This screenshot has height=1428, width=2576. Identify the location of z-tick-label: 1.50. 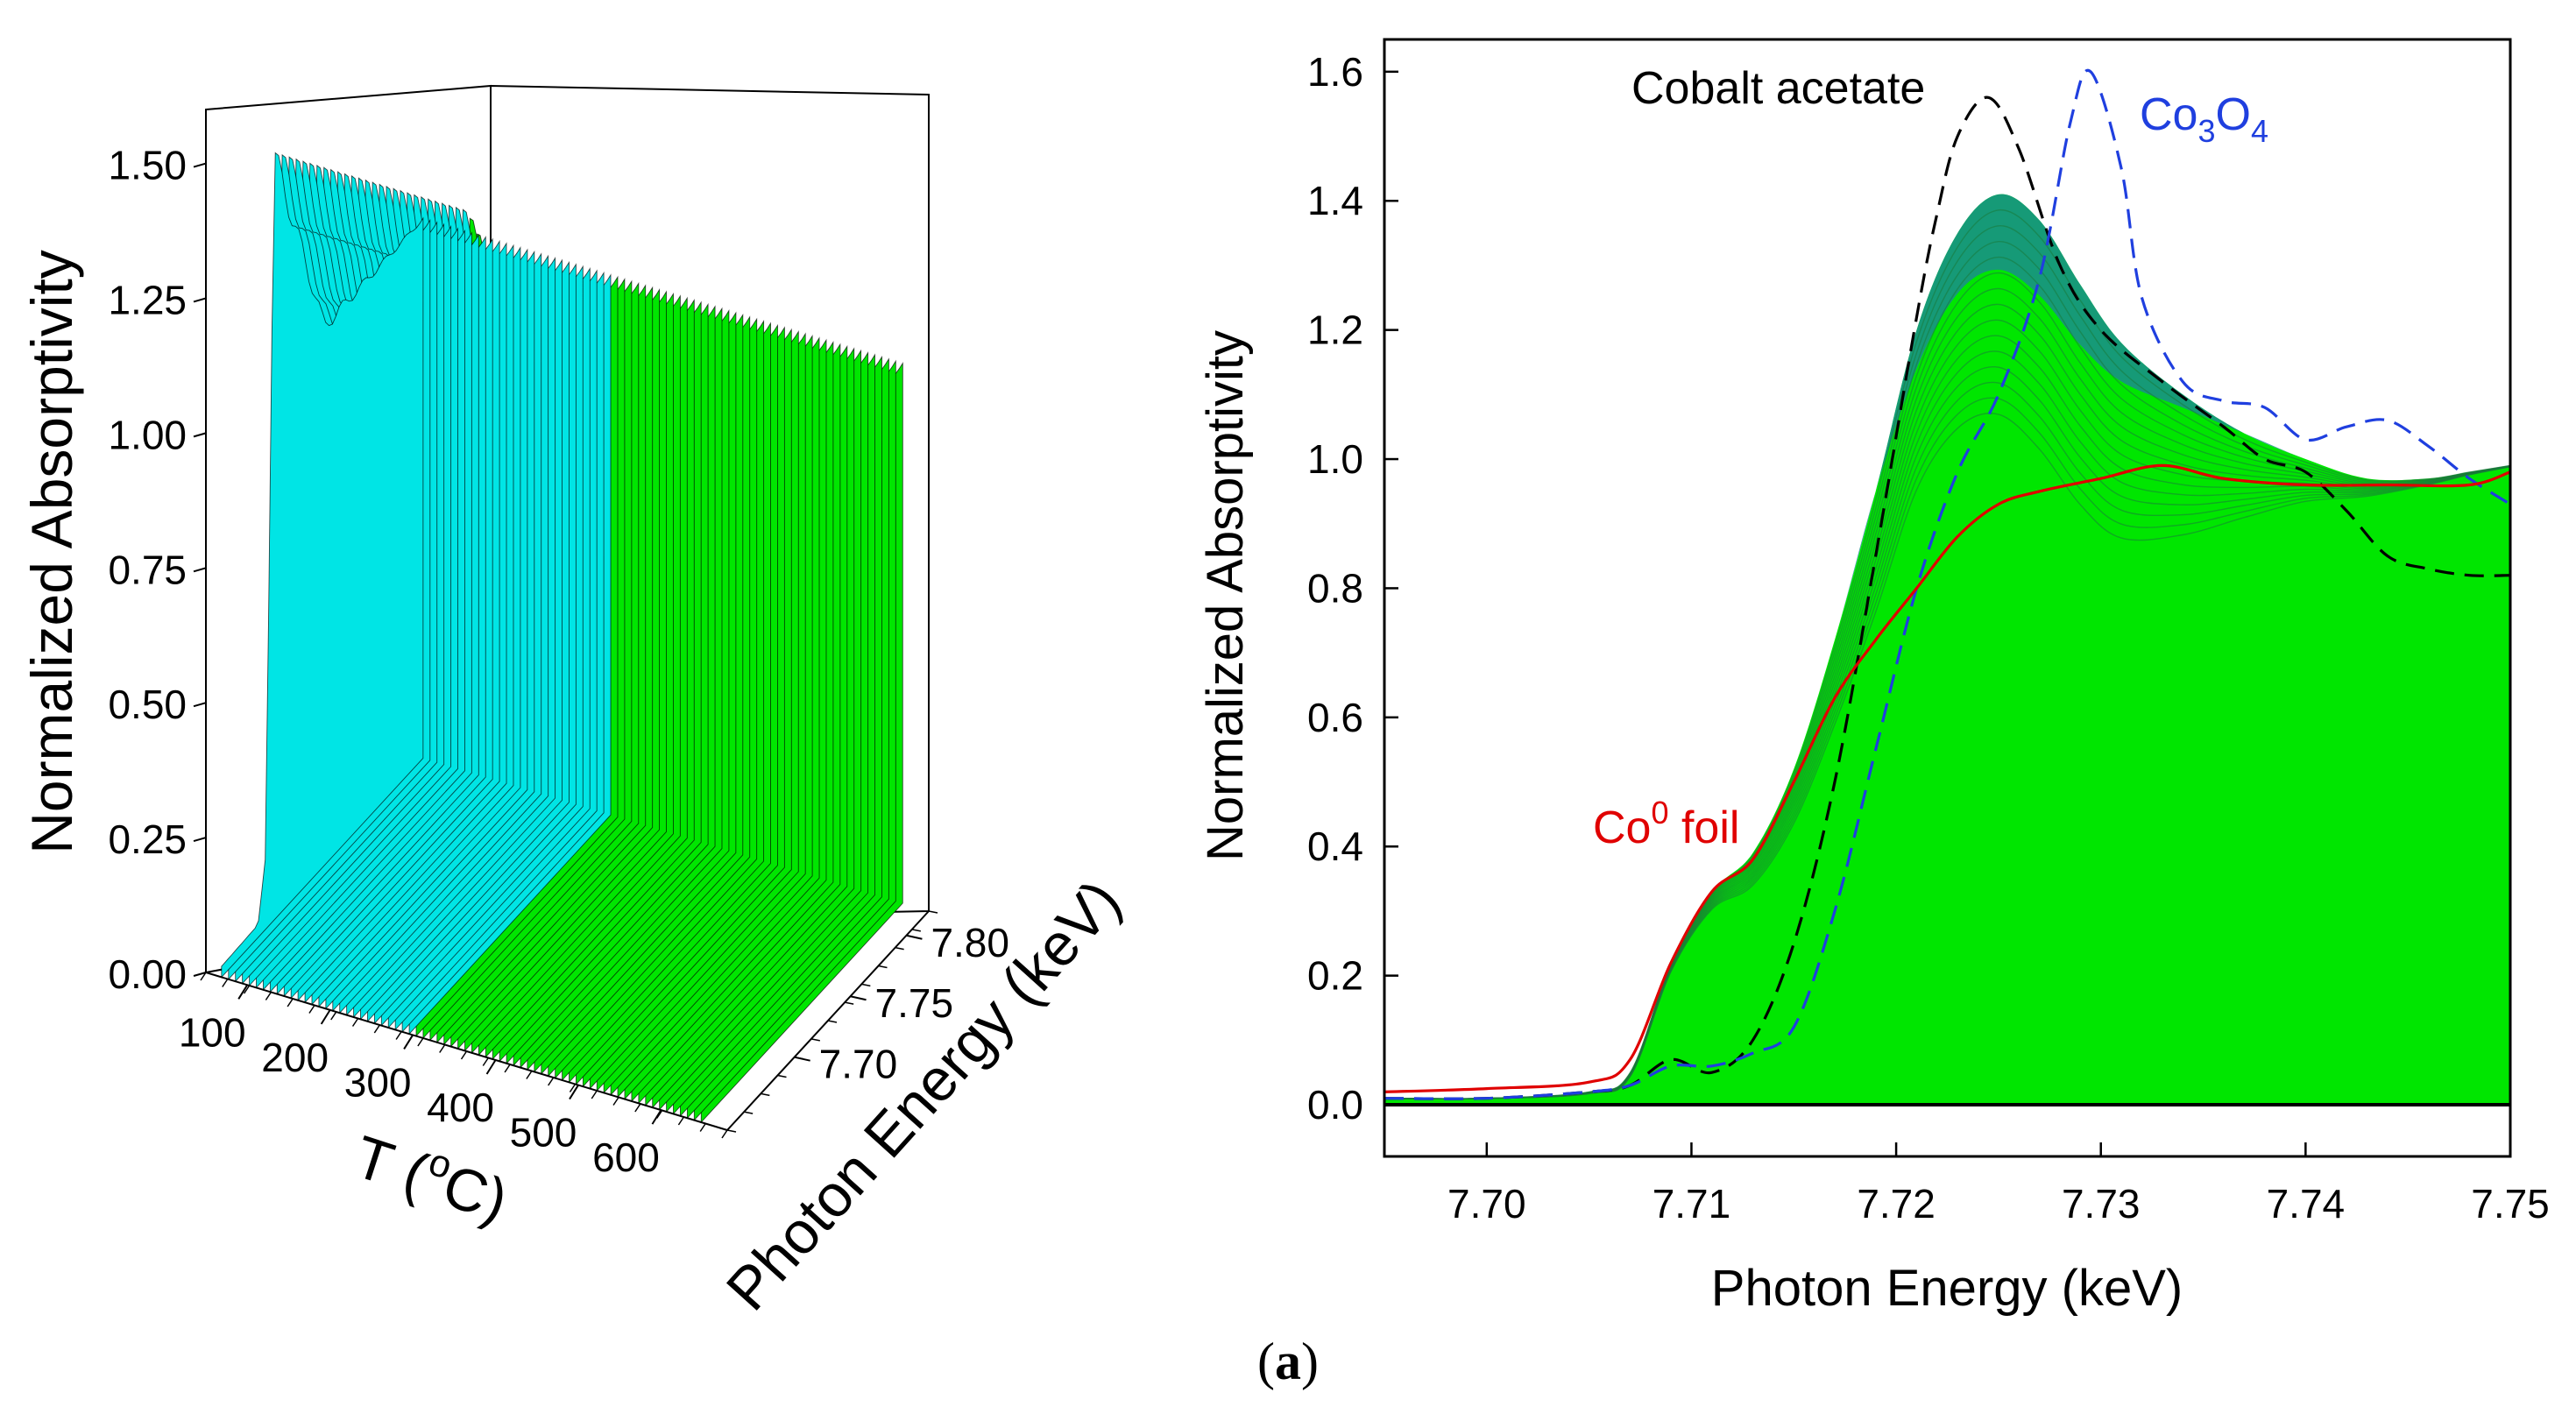
(147, 165).